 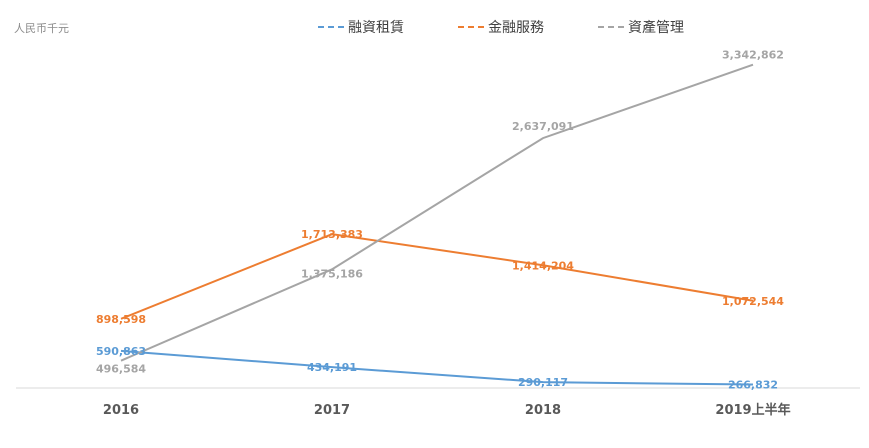 What do you see at coordinates (332, 273) in the screenshot?
I see `data-label: 1,375,186` at bounding box center [332, 273].